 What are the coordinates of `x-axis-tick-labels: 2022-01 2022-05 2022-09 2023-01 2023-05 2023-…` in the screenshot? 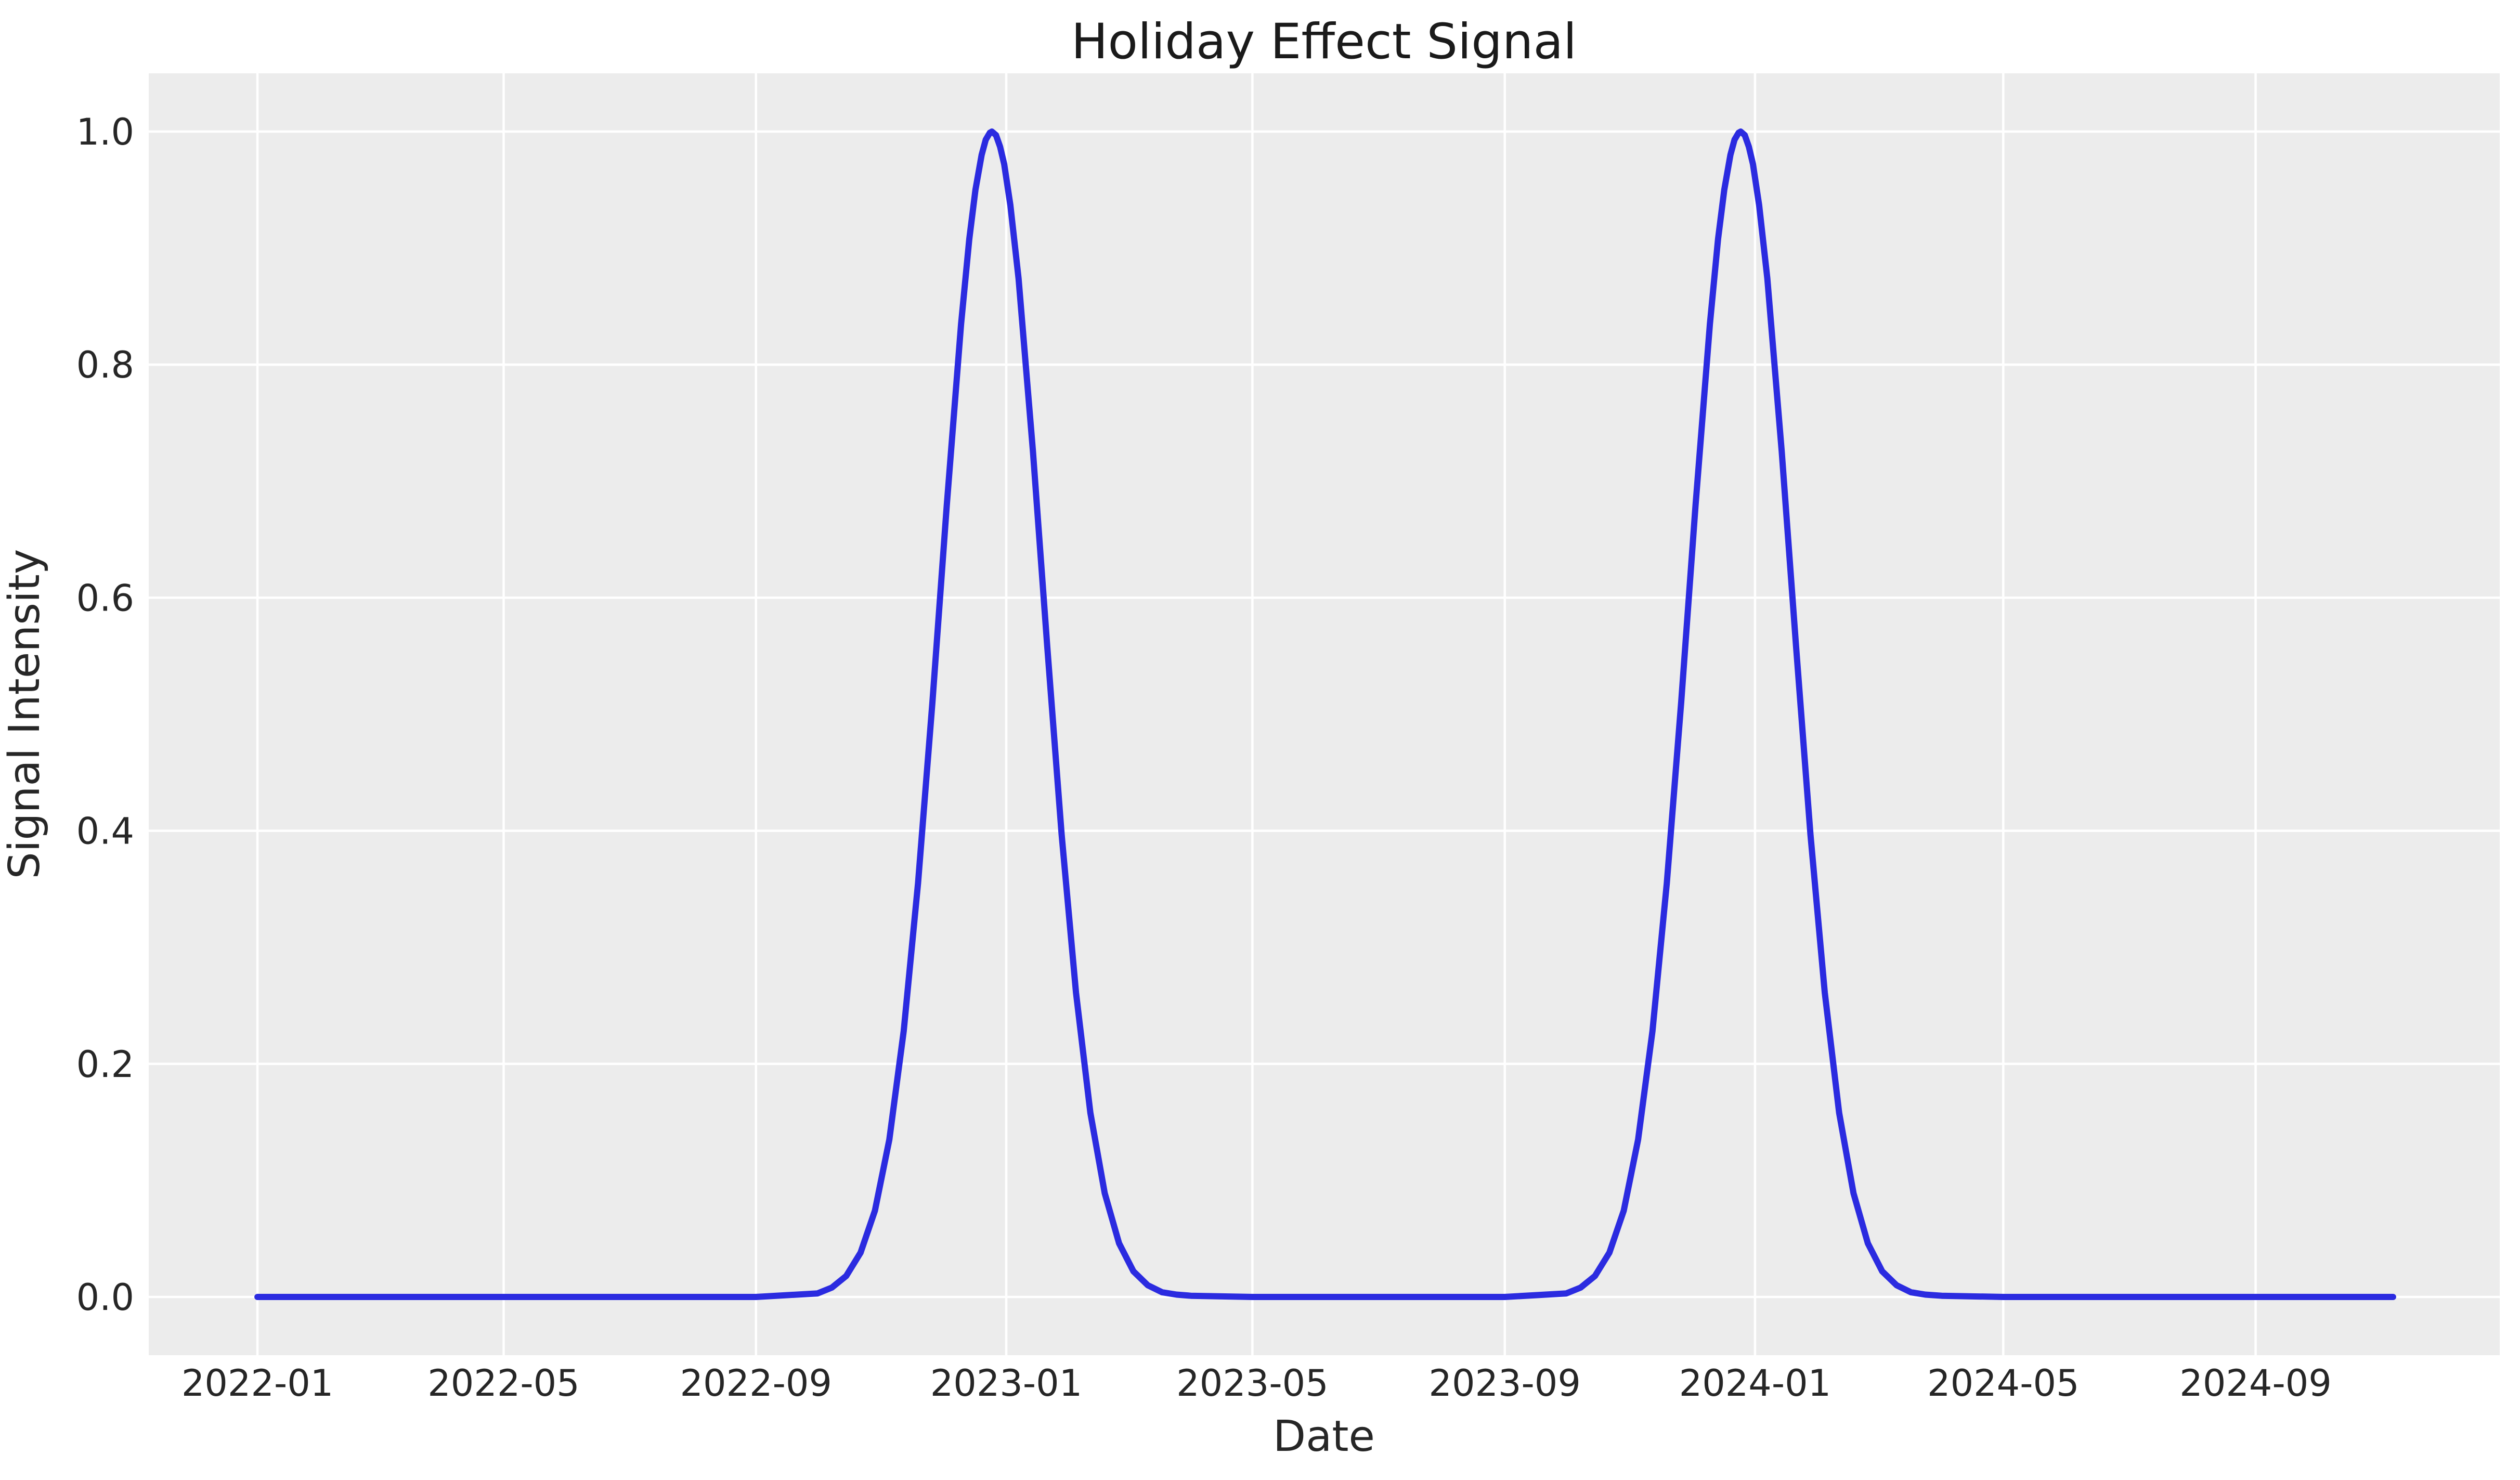 It's located at (1256, 1383).